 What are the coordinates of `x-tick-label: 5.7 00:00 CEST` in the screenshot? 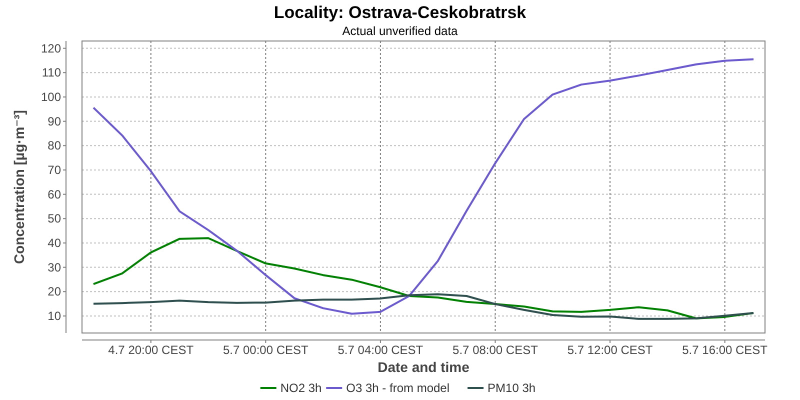 It's located at (266, 350).